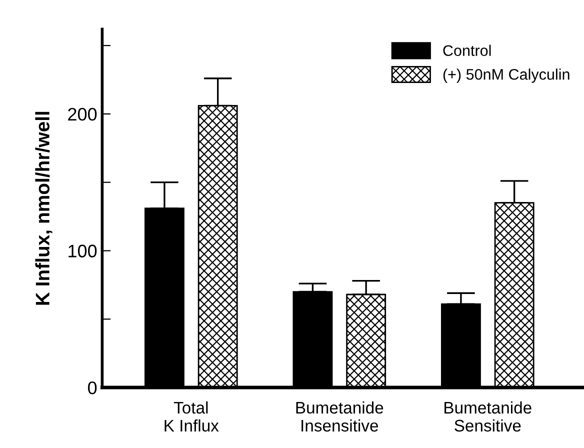 Image resolution: width=584 pixels, height=448 pixels. I want to click on y-tick-label: 100, so click(82, 251).